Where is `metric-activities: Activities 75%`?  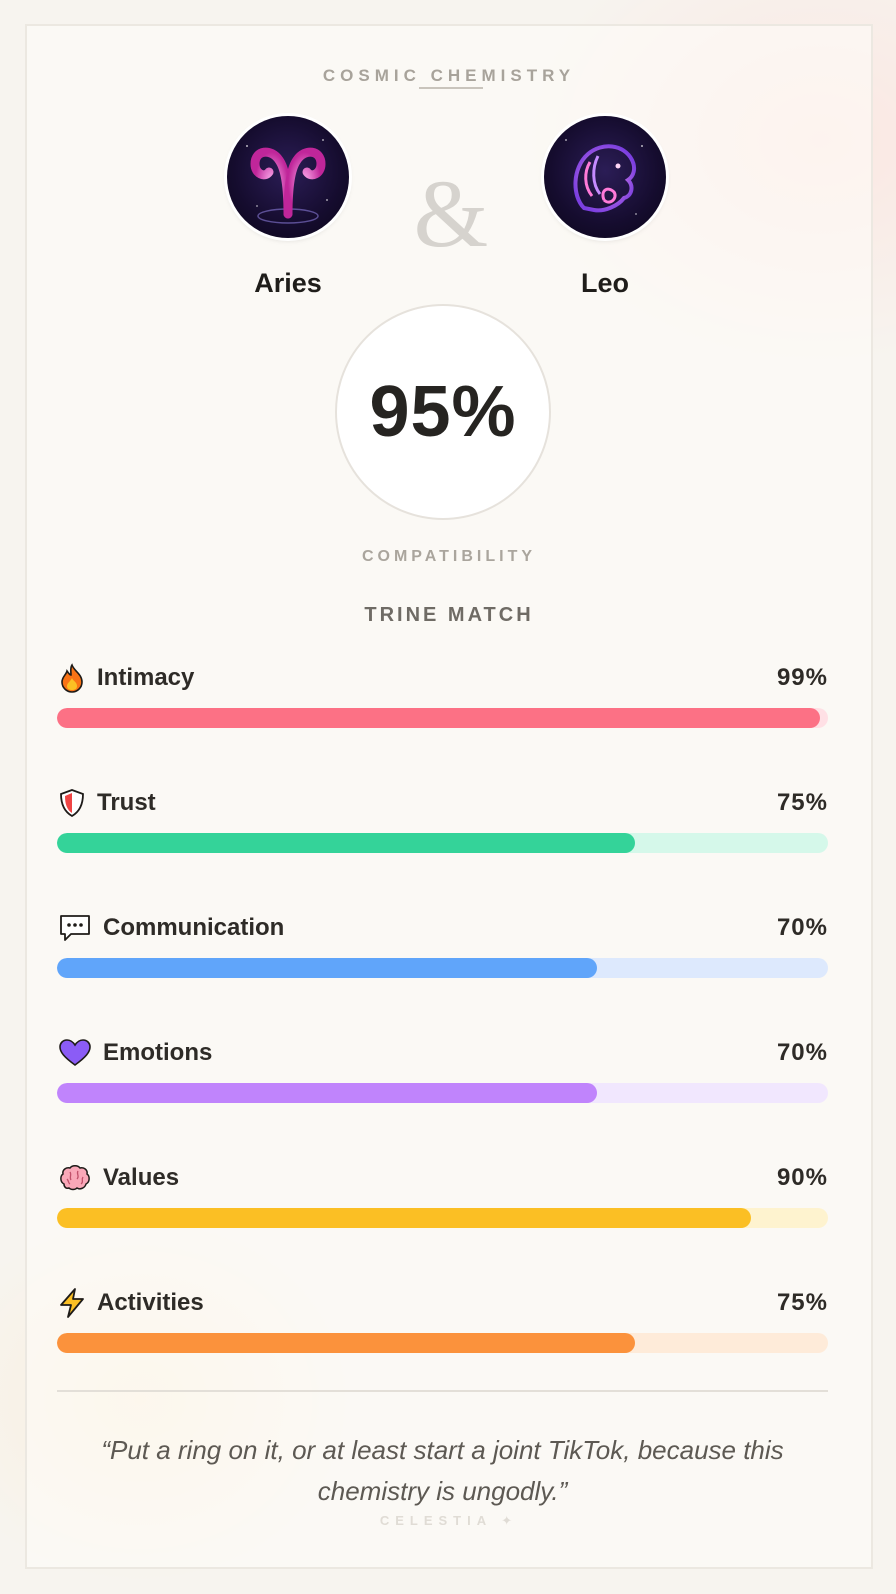
metric-activities: Activities 75% is located at coordinates (442, 1347).